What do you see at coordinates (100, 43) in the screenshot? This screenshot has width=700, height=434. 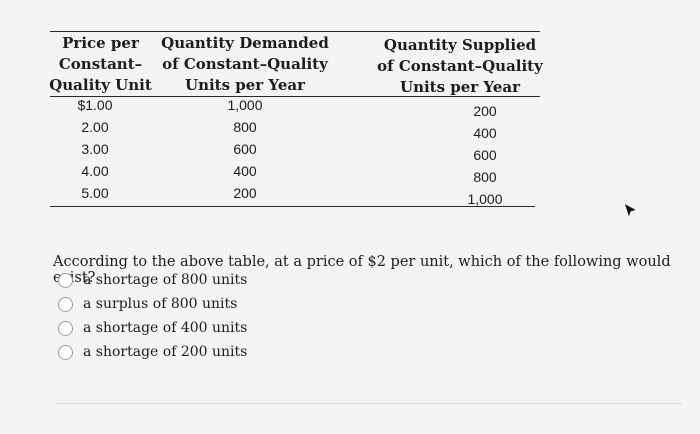 I see `price-header-line-1: Price per` at bounding box center [100, 43].